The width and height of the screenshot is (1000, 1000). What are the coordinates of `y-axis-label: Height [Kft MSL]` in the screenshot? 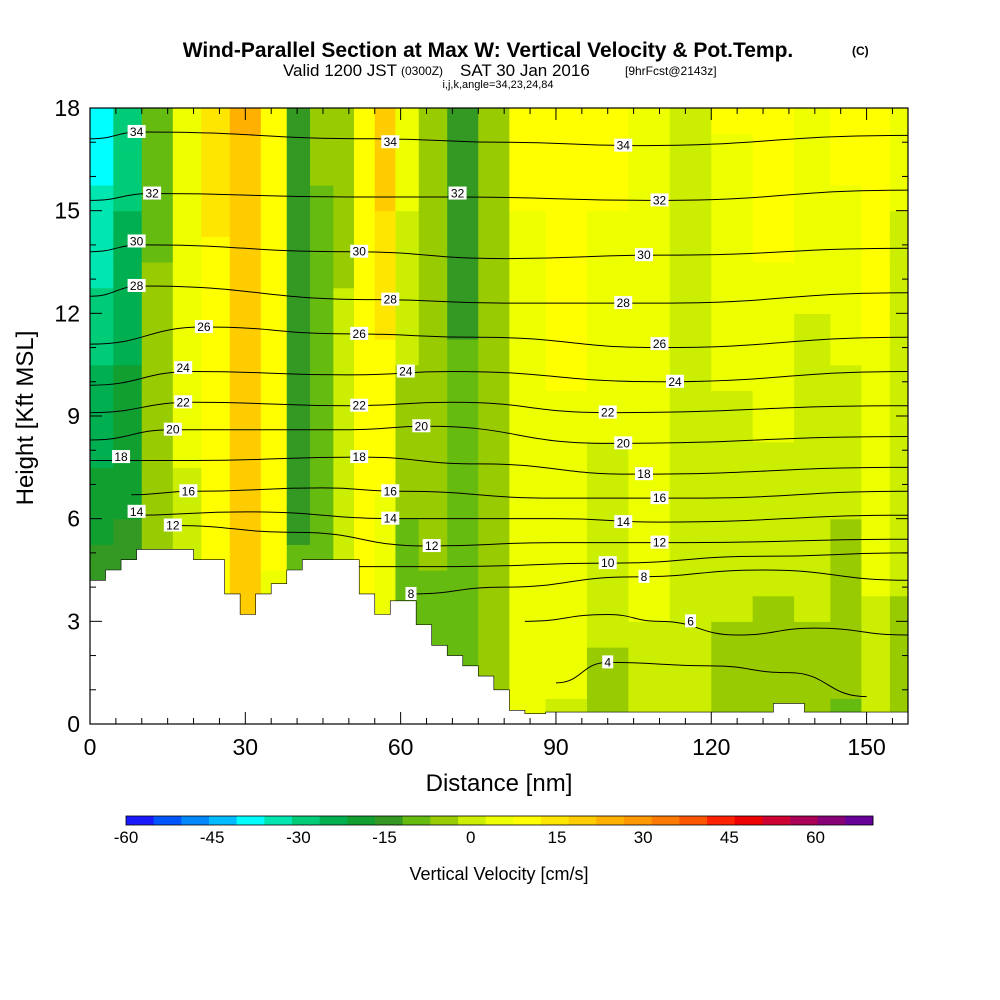 It's located at (25, 418).